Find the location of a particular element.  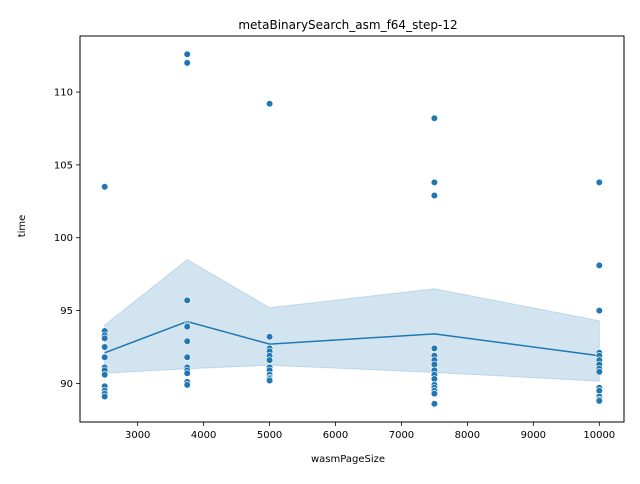

y-tick-label: 90 is located at coordinates (66, 384).